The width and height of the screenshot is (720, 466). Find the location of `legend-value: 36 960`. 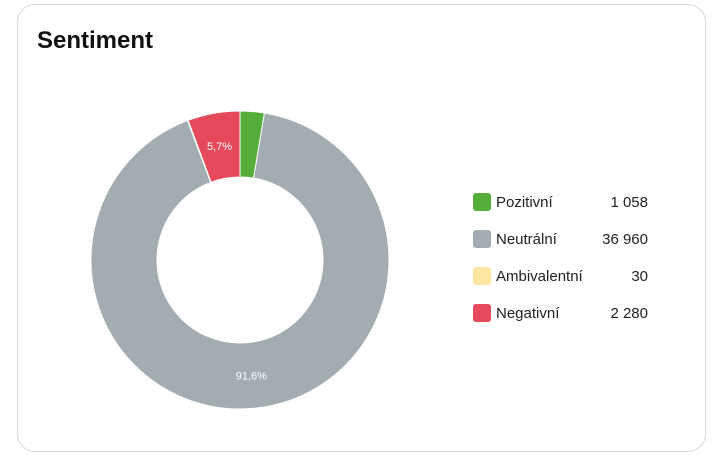

legend-value: 36 960 is located at coordinates (625, 239).